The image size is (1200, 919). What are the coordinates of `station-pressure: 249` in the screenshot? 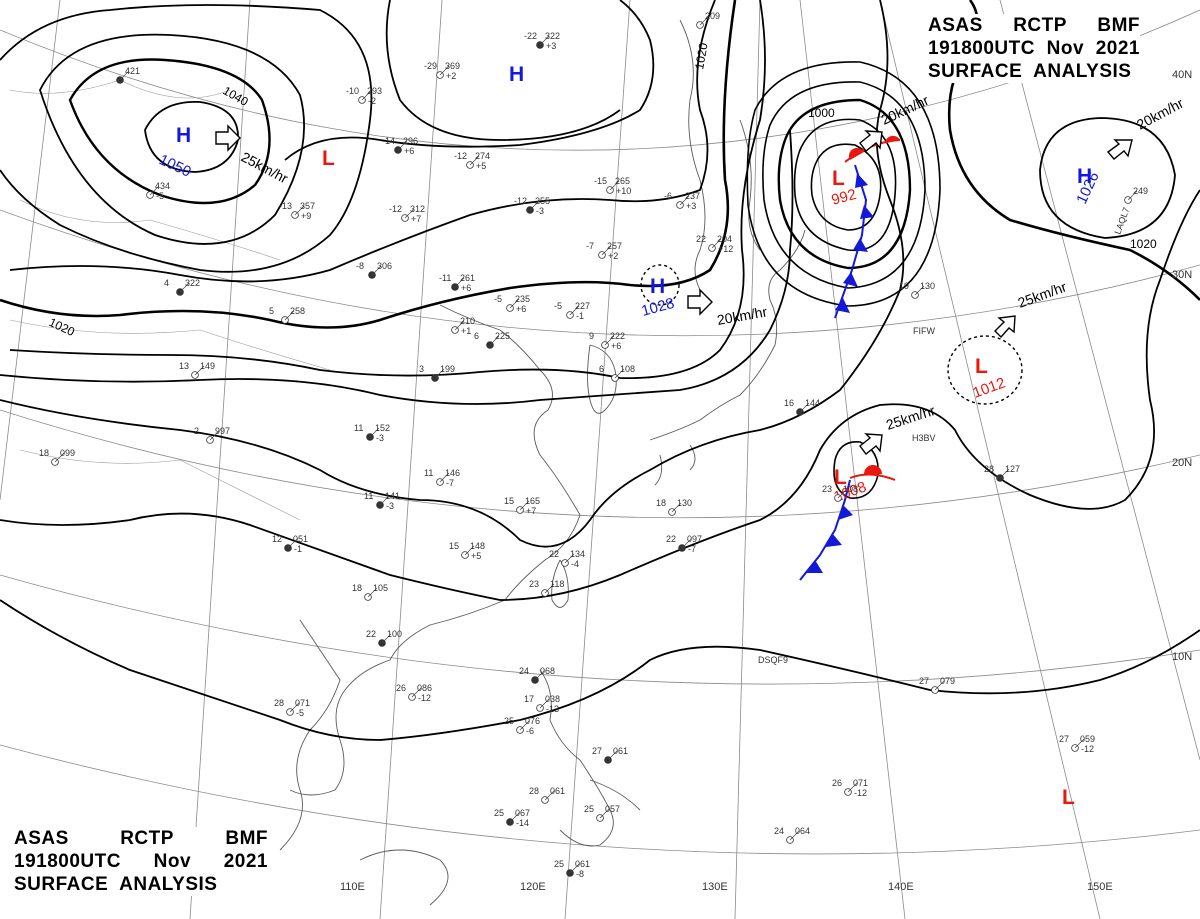 It's located at (1140, 191).